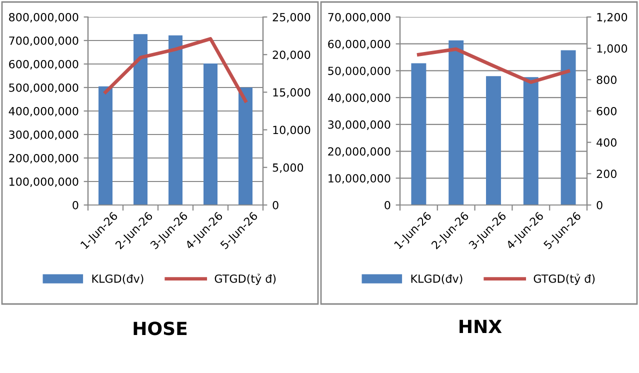 The image size is (639, 373). I want to click on y2-tick-label: 10,000, so click(291, 131).